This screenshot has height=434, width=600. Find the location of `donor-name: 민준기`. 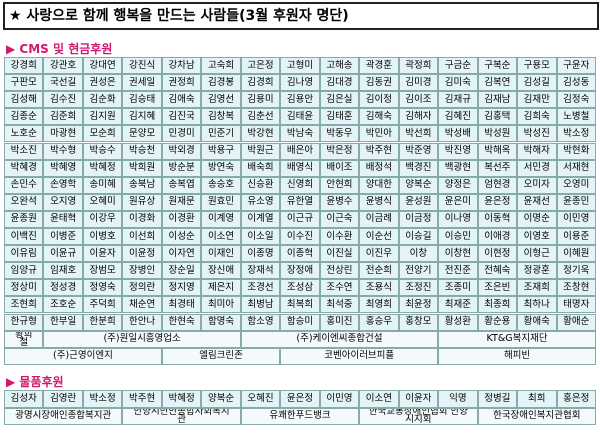

donor-name: 민준기 is located at coordinates (221, 134).